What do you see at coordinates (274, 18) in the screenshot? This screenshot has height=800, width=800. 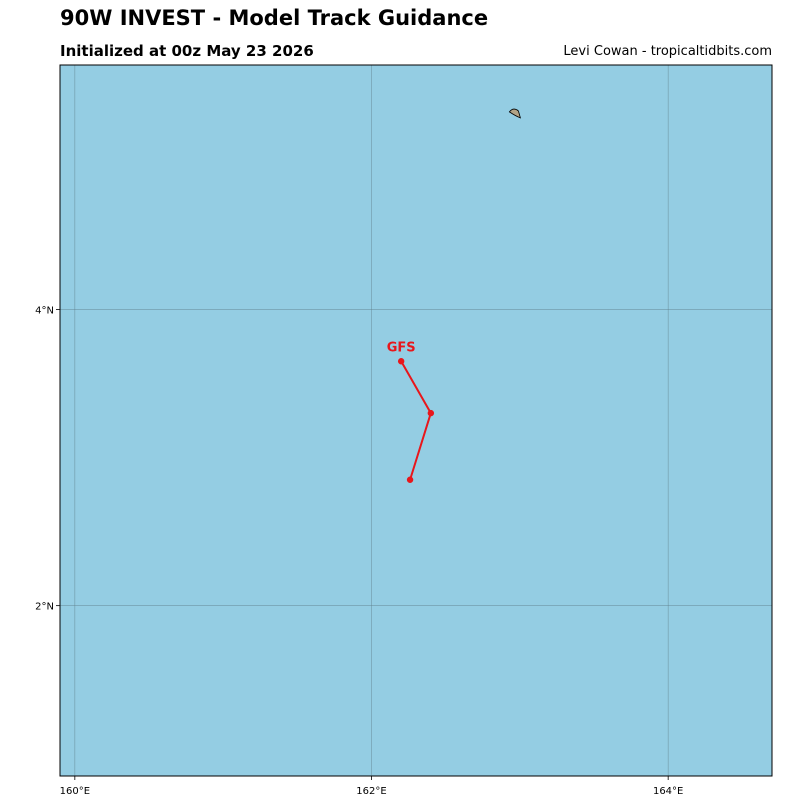 I see `chart-title: 90W INVEST - Model Track Guidance` at bounding box center [274, 18].